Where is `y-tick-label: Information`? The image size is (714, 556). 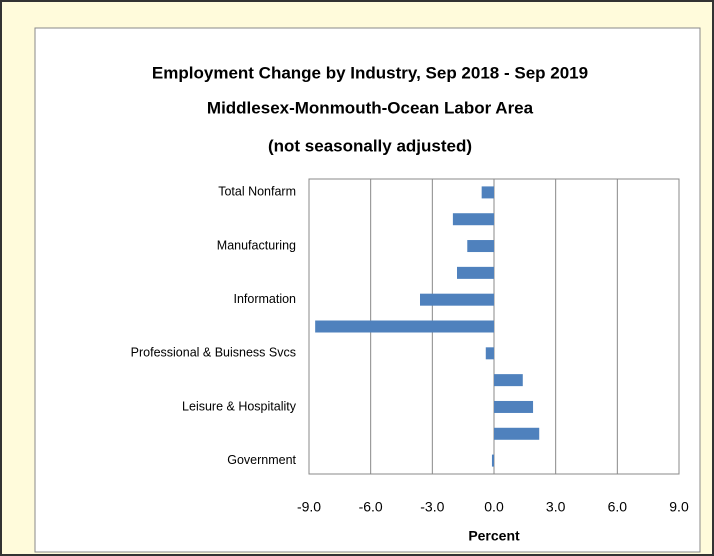
y-tick-label: Information is located at coordinates (264, 299).